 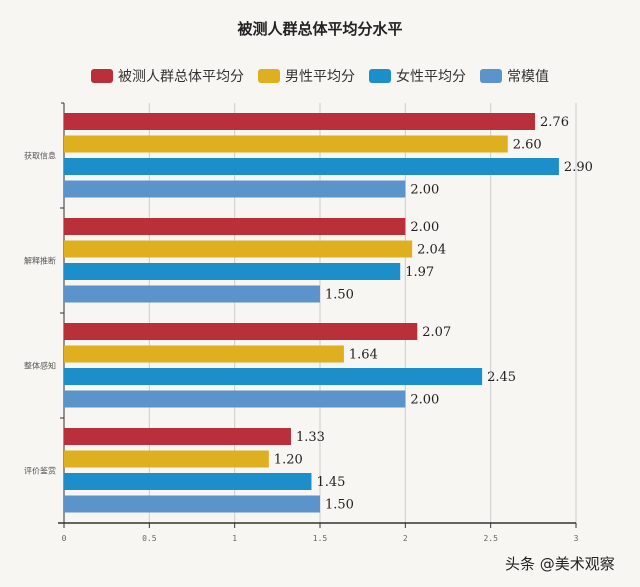 I want to click on legend-item: 常模值, so click(x=514, y=76).